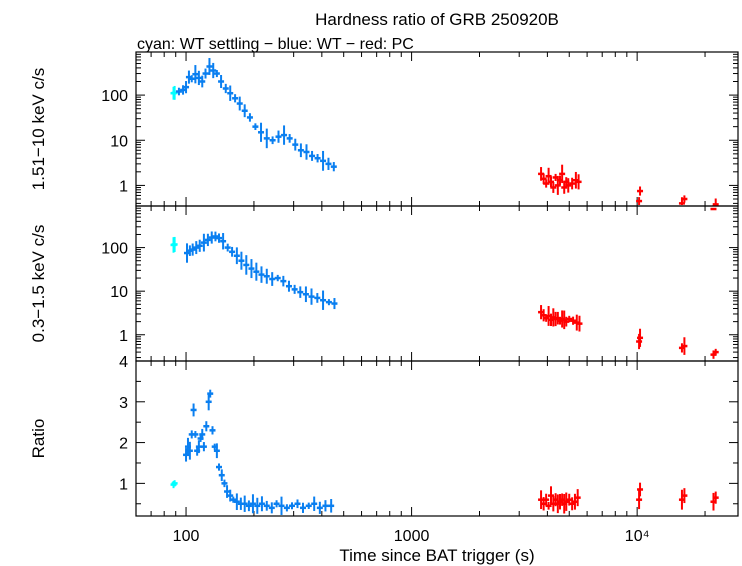  Describe the element at coordinates (38, 129) in the screenshot. I see `y-axis-label: 1.51−10 keV c/s` at that location.